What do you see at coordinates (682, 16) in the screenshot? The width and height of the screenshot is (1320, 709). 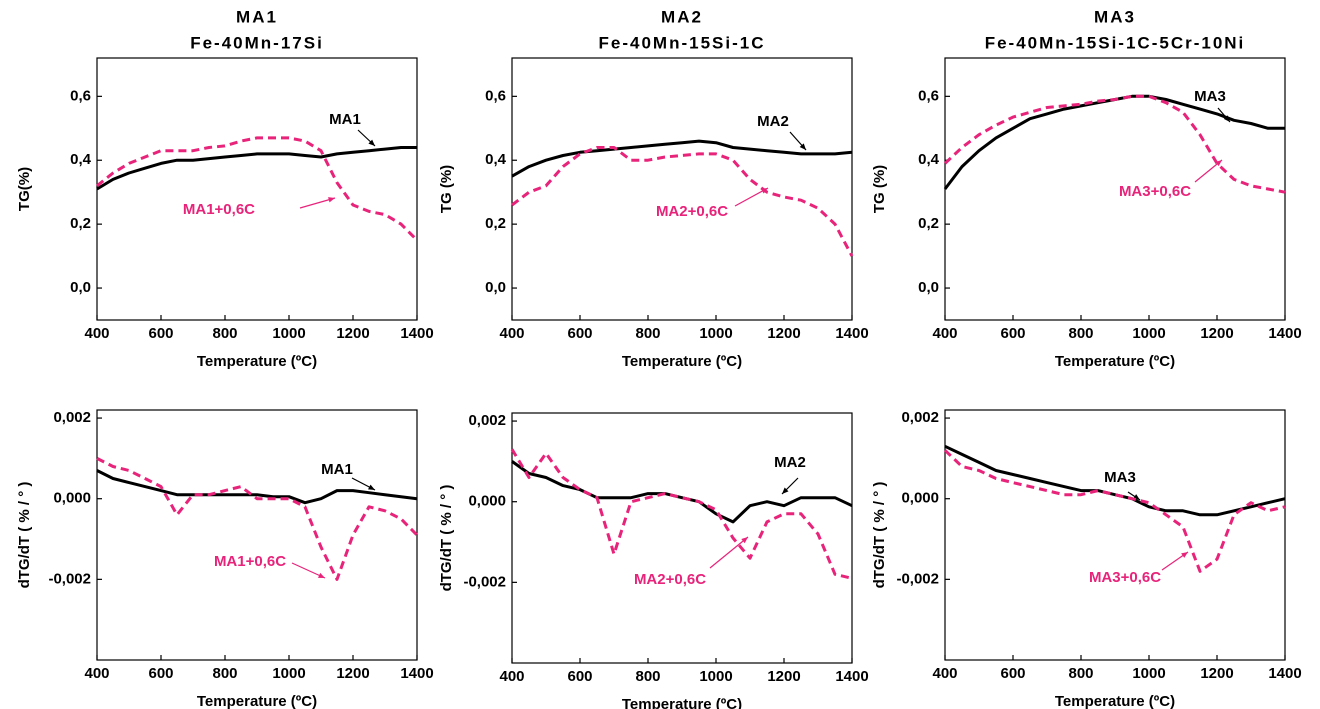 I see `chart-title: MA2` at bounding box center [682, 16].